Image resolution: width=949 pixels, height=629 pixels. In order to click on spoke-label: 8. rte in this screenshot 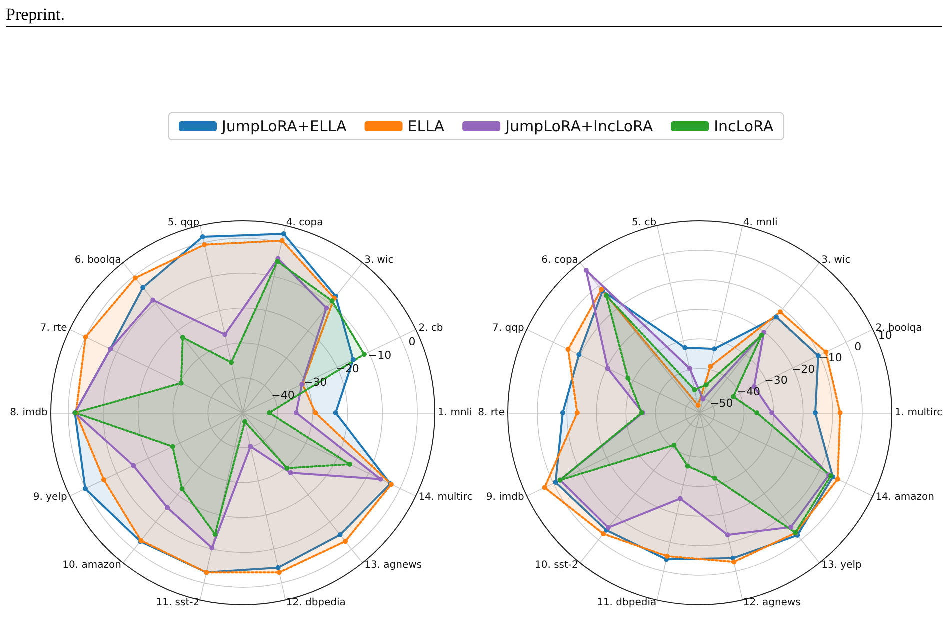, I will do `click(491, 413)`.